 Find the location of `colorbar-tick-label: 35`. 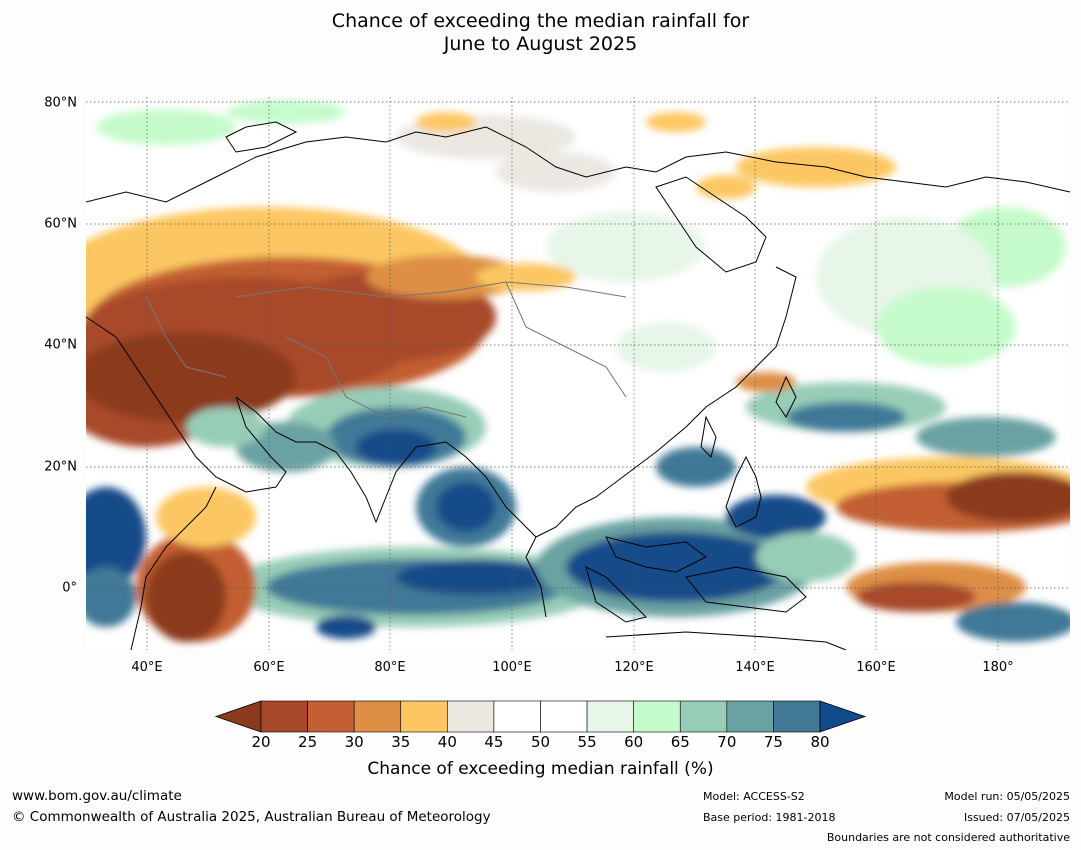

colorbar-tick-label: 35 is located at coordinates (401, 742).